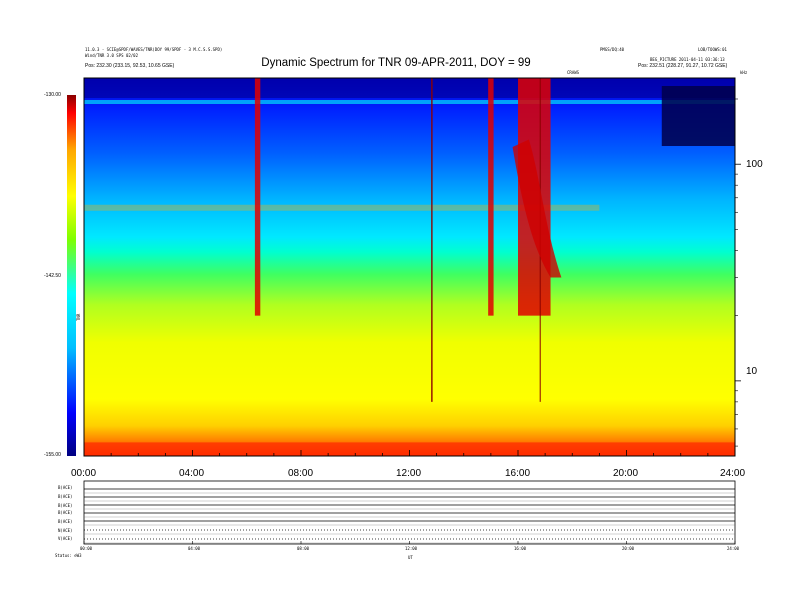  Describe the element at coordinates (84, 473) in the screenshot. I see `x-tick-label-0: 00:00` at that location.